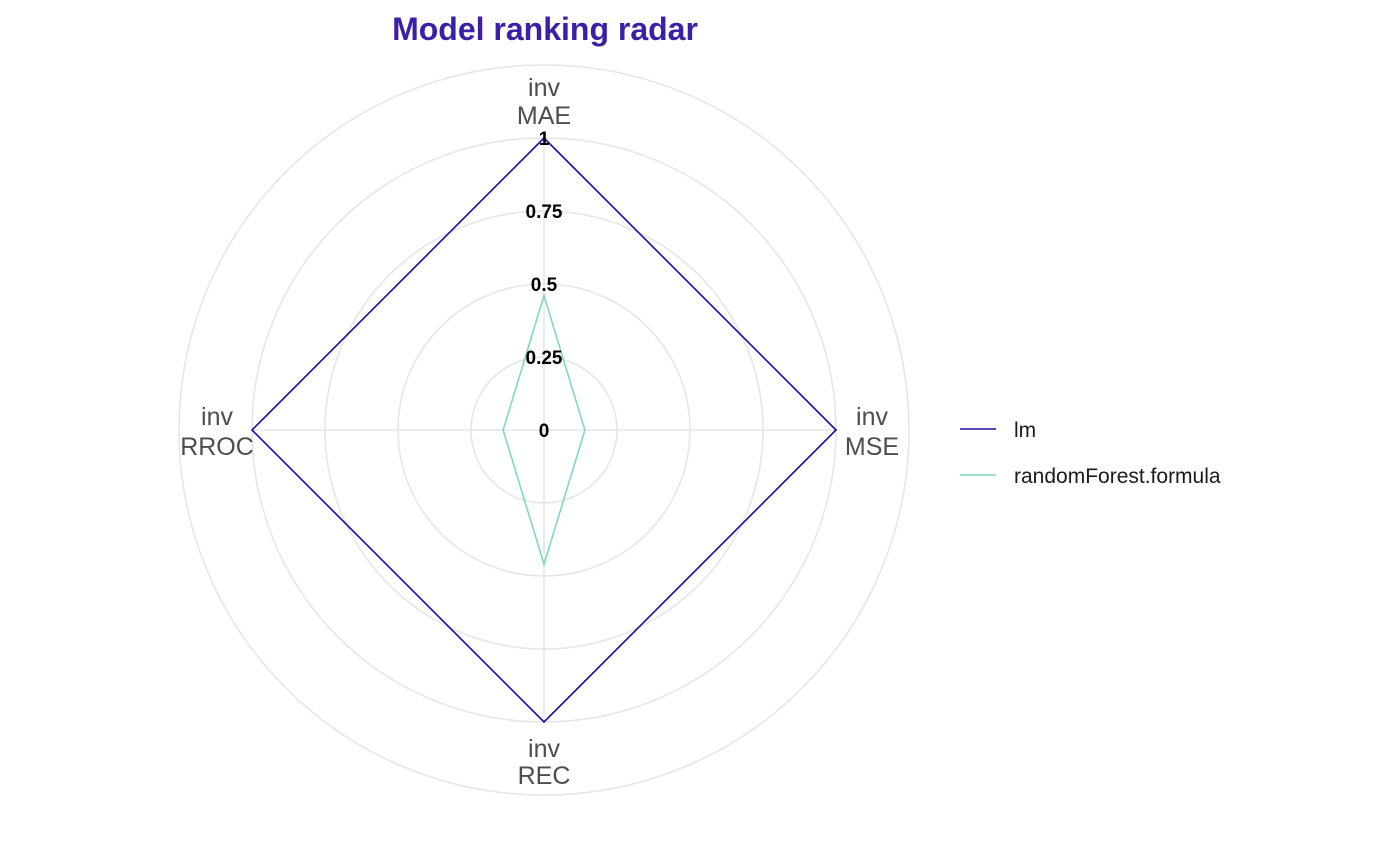  I want to click on axis-label-line2: REC, so click(544, 776).